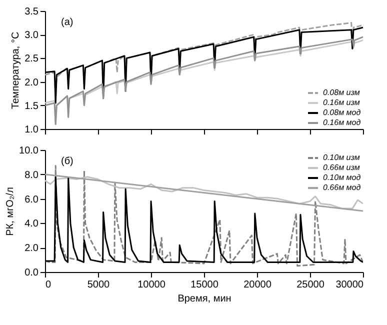 The width and height of the screenshot is (387, 325). I want to click on legend-label: 0.08м изм, so click(341, 92).